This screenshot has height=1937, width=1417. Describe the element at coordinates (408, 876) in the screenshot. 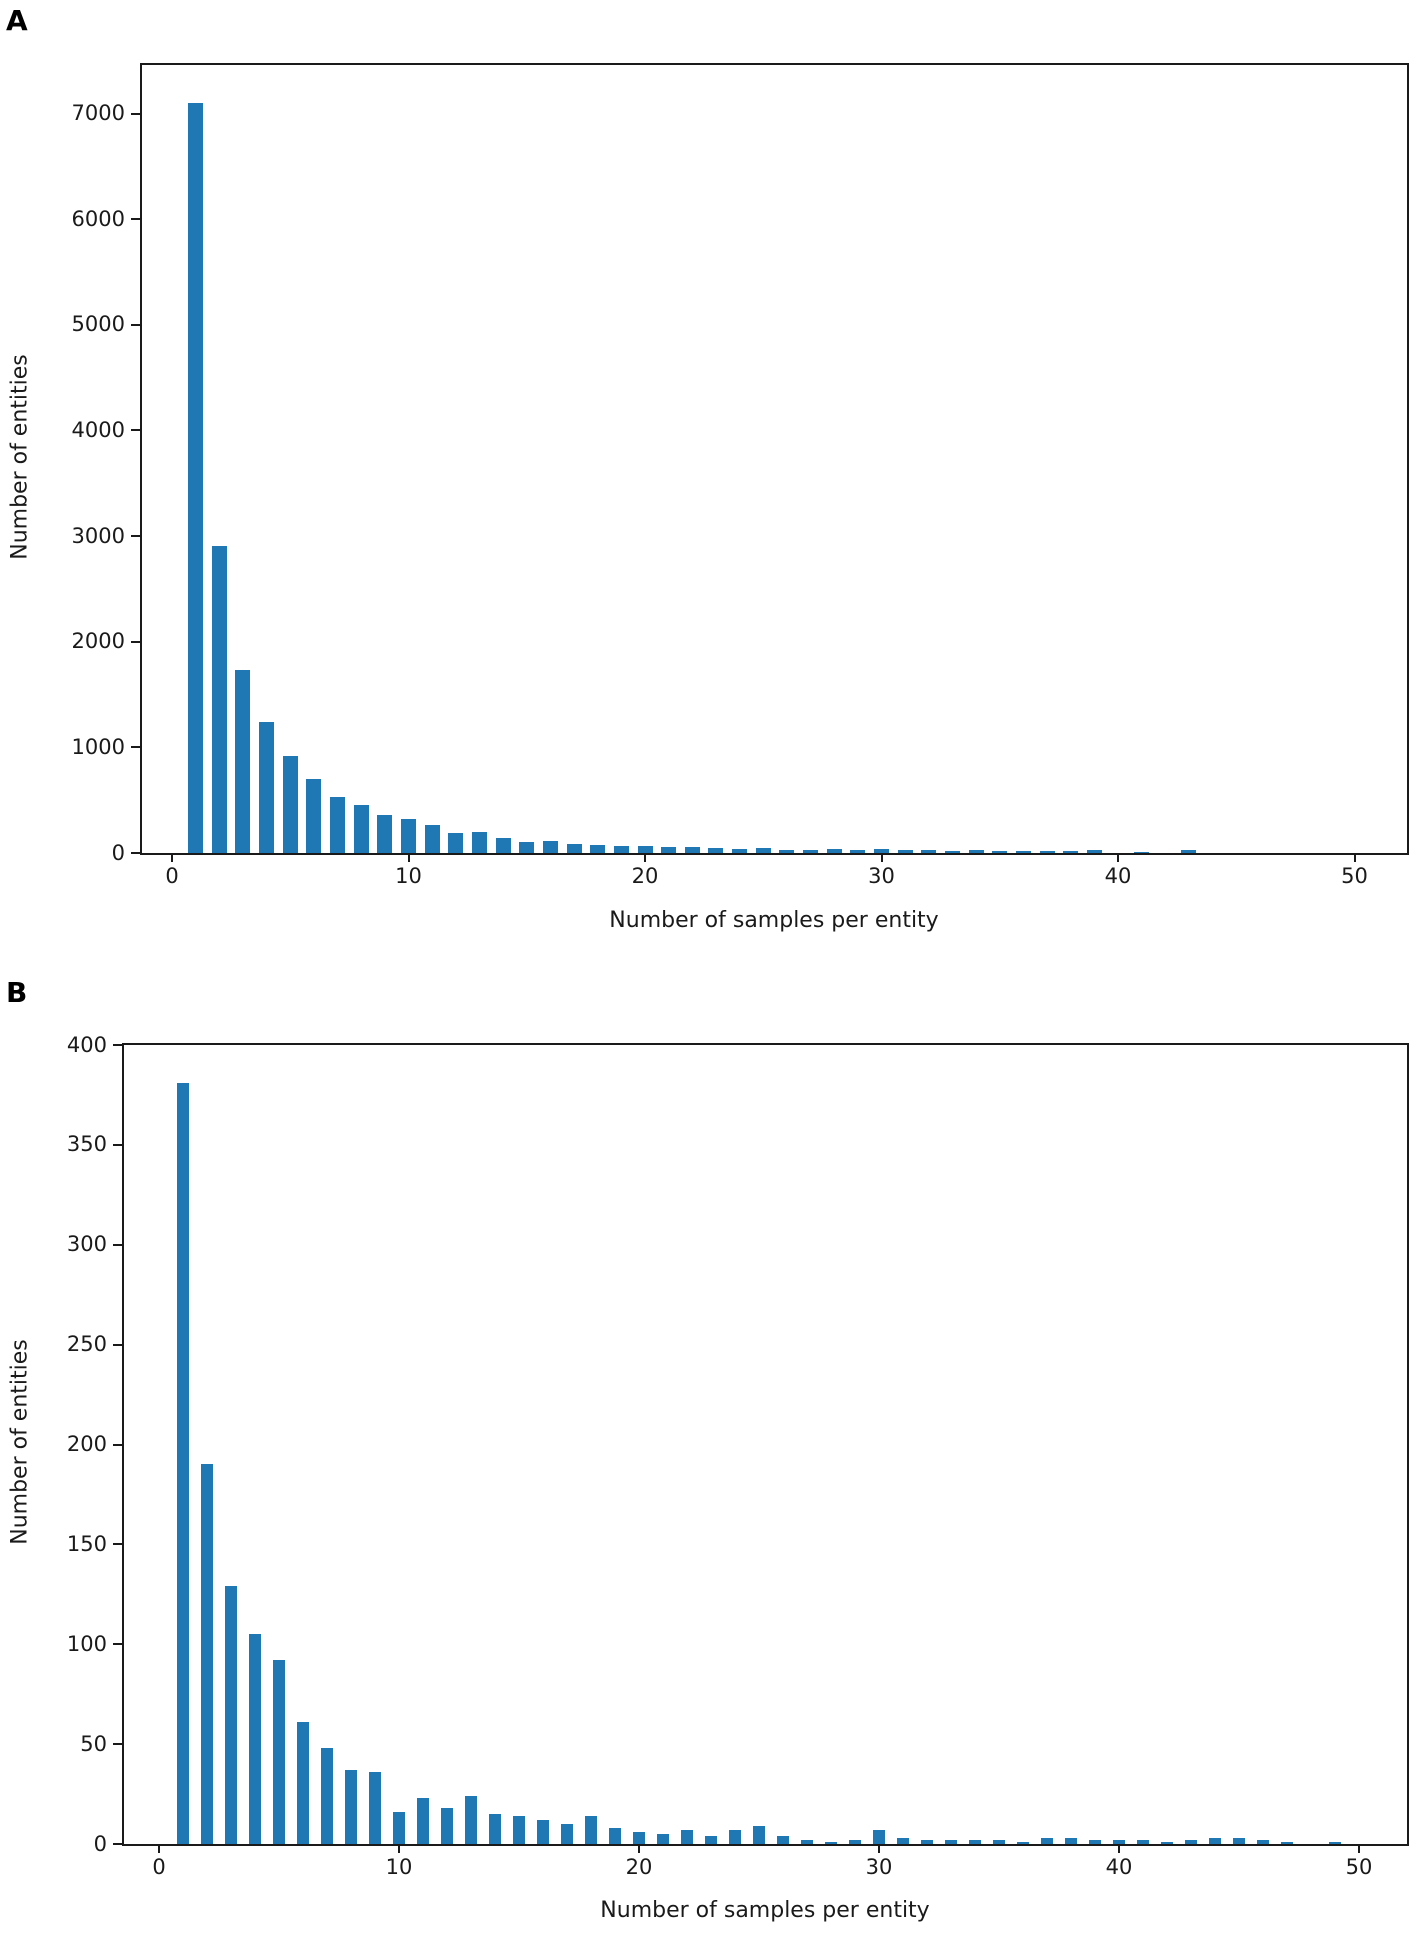

I see `x-tick-label: 10` at that location.